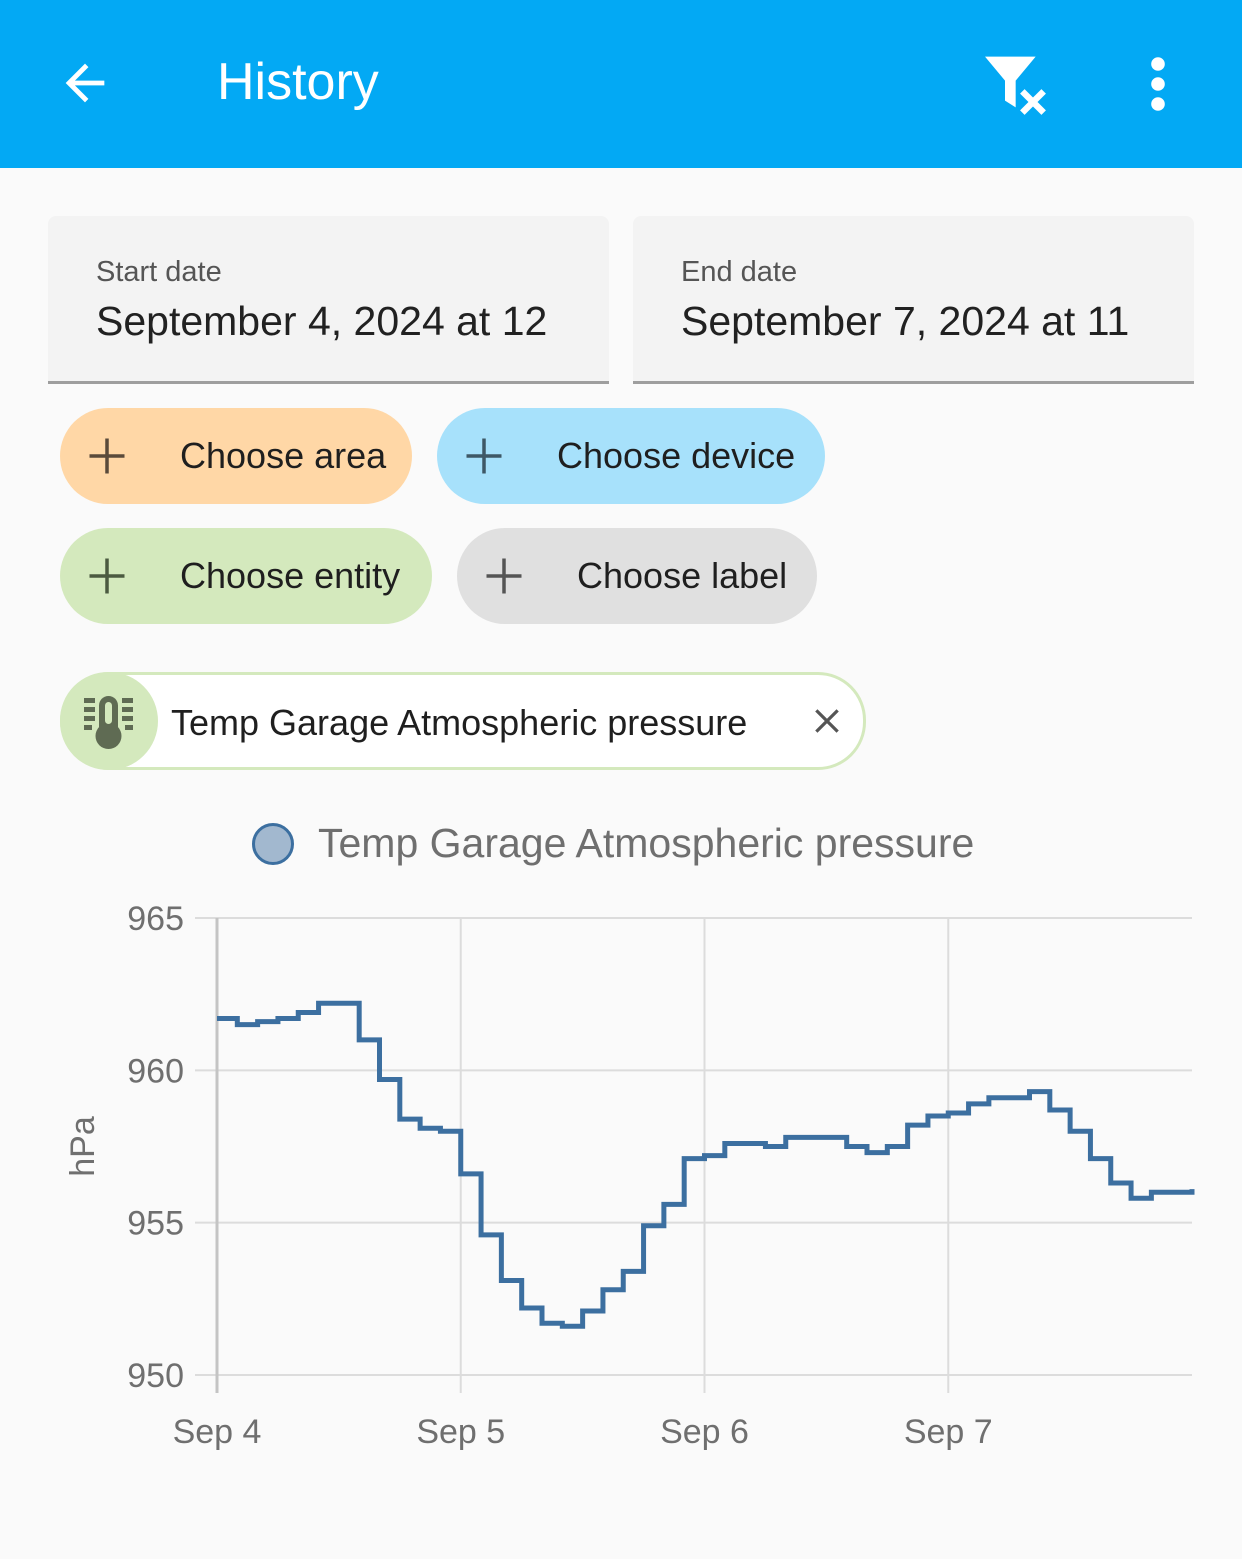 The height and width of the screenshot is (1559, 1242). I want to click on x-tick-label: Sep 7, so click(948, 1432).